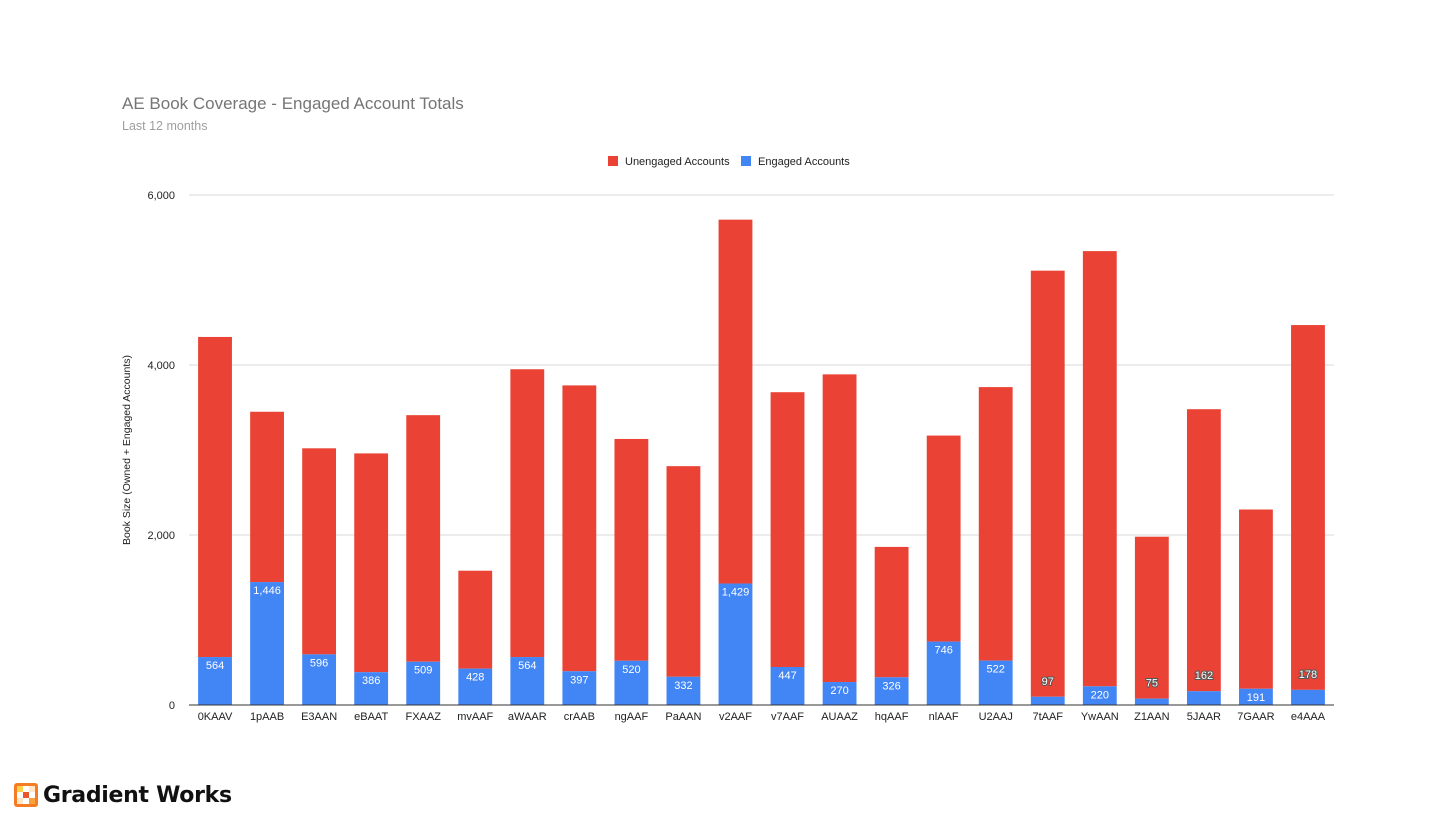  I want to click on x-tick-label: hqAAF, so click(892, 717).